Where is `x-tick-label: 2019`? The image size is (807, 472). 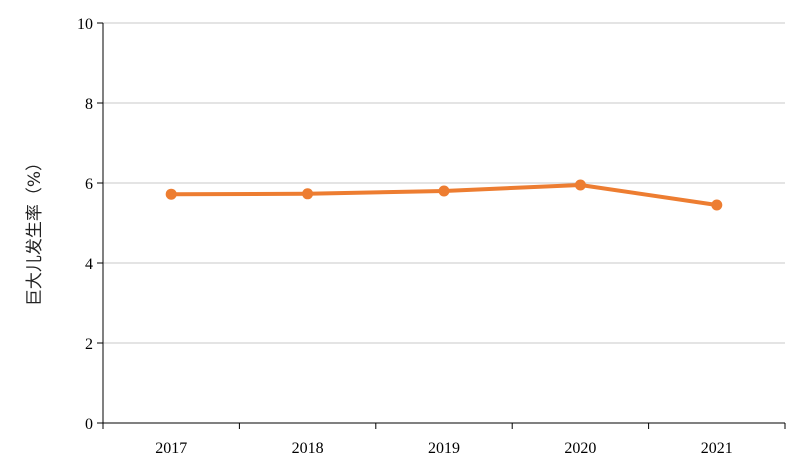
x-tick-label: 2019 is located at coordinates (444, 448).